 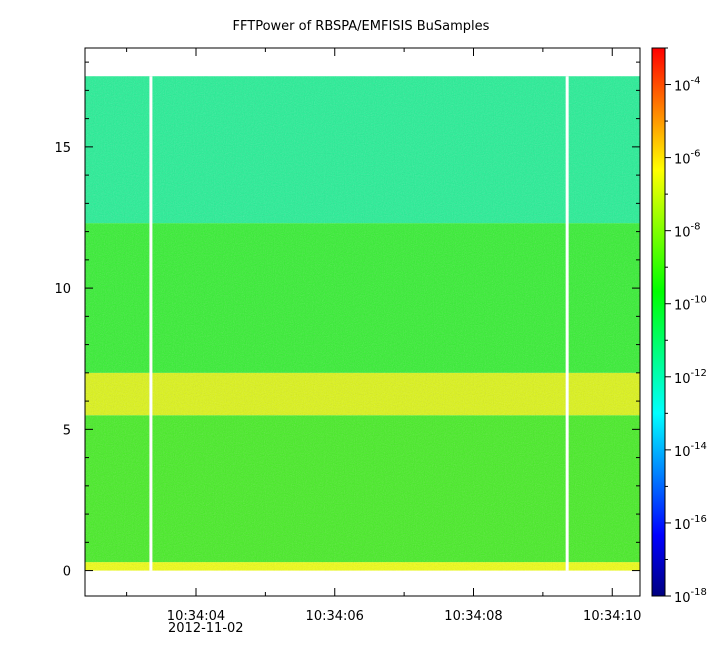 I want to click on colorbar-frame, so click(x=658, y=322).